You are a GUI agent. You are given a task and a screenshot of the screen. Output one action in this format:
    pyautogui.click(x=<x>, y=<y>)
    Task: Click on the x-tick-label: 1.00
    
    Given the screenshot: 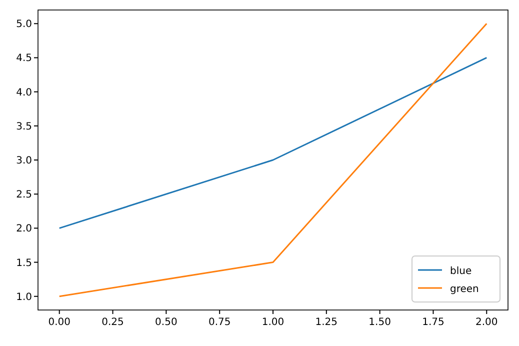 What is the action you would take?
    pyautogui.click(x=273, y=322)
    